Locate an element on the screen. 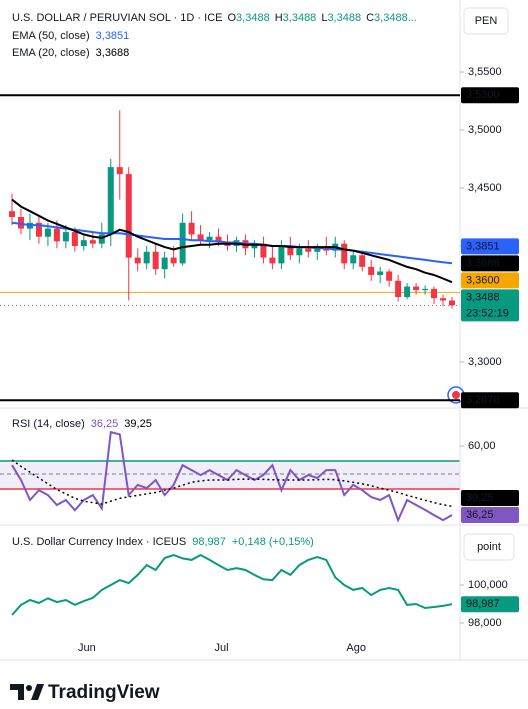 The width and height of the screenshot is (528, 709). dxy-change: +0,148 (+0,15%) is located at coordinates (273, 542).